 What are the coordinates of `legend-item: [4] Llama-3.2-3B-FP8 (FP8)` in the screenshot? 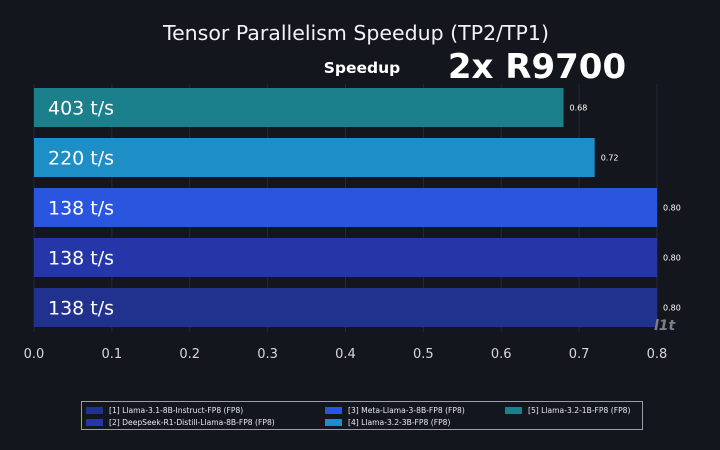 It's located at (413, 422).